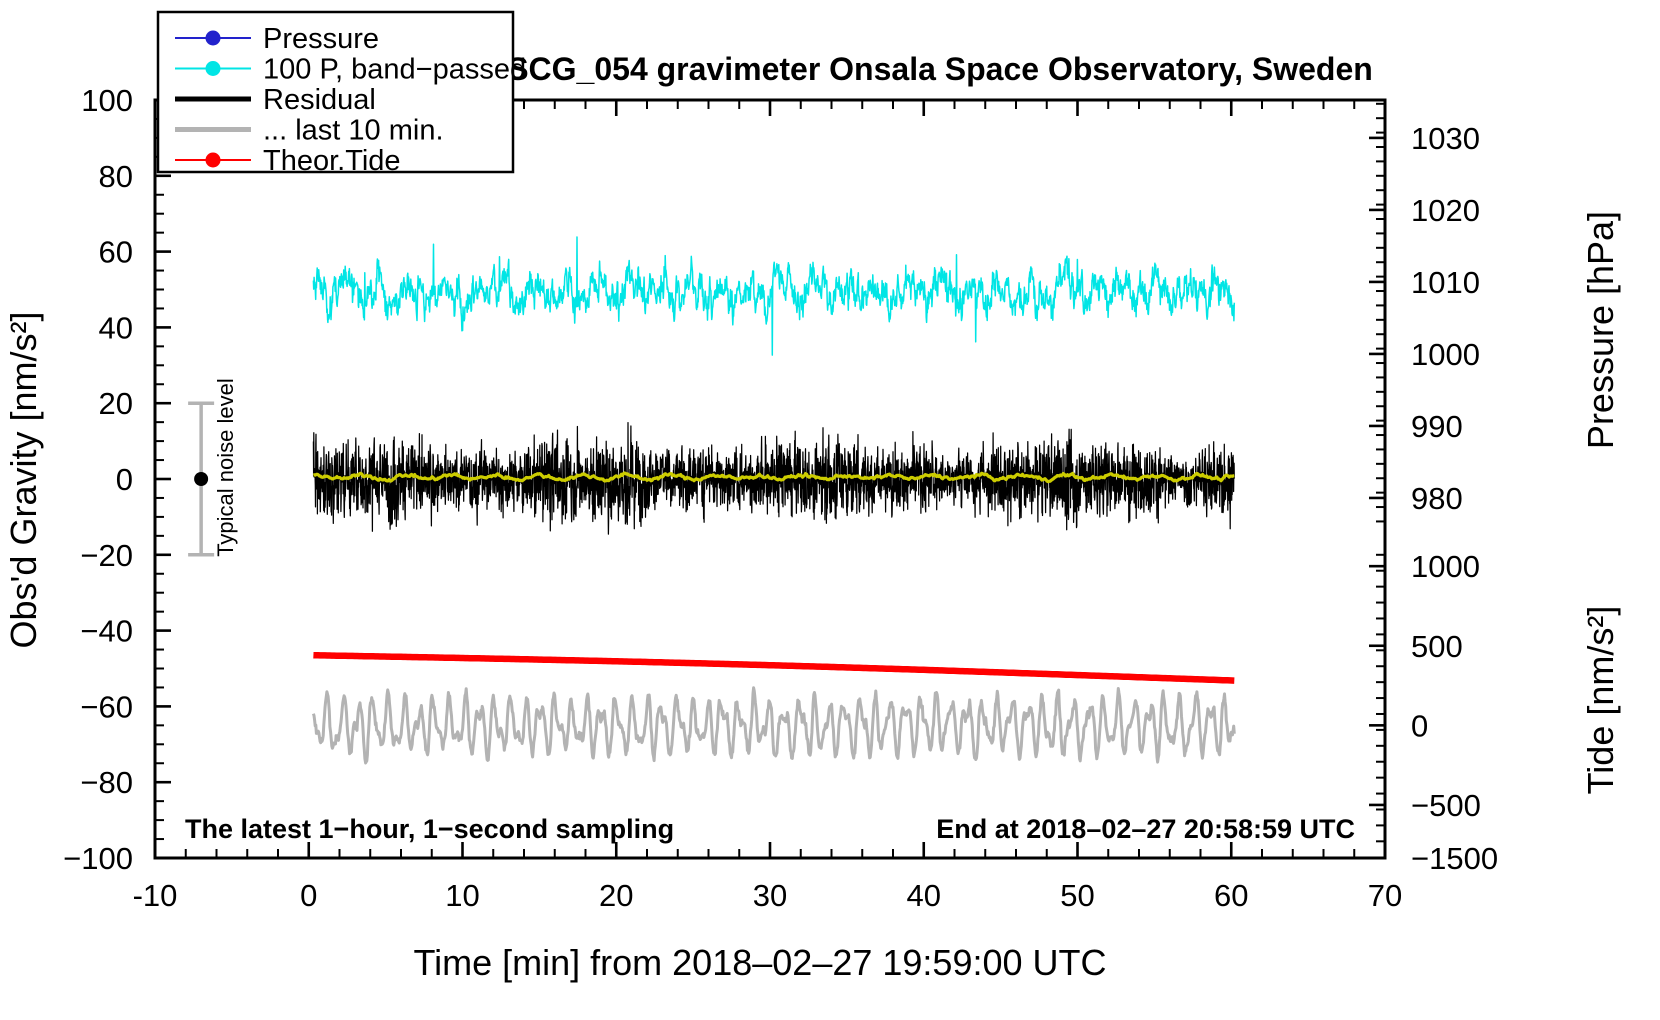 This screenshot has width=1660, height=1020. What do you see at coordinates (1445, 566) in the screenshot?
I see `tide-tick-label: 1000` at bounding box center [1445, 566].